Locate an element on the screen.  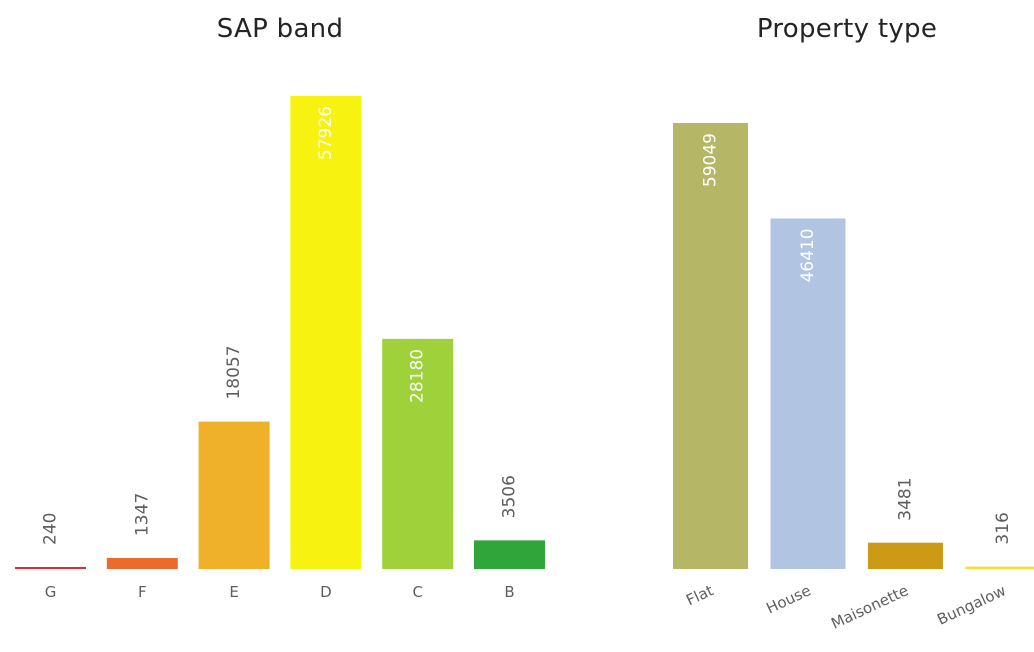
chart-title-property-type: Property type is located at coordinates (847, 29).